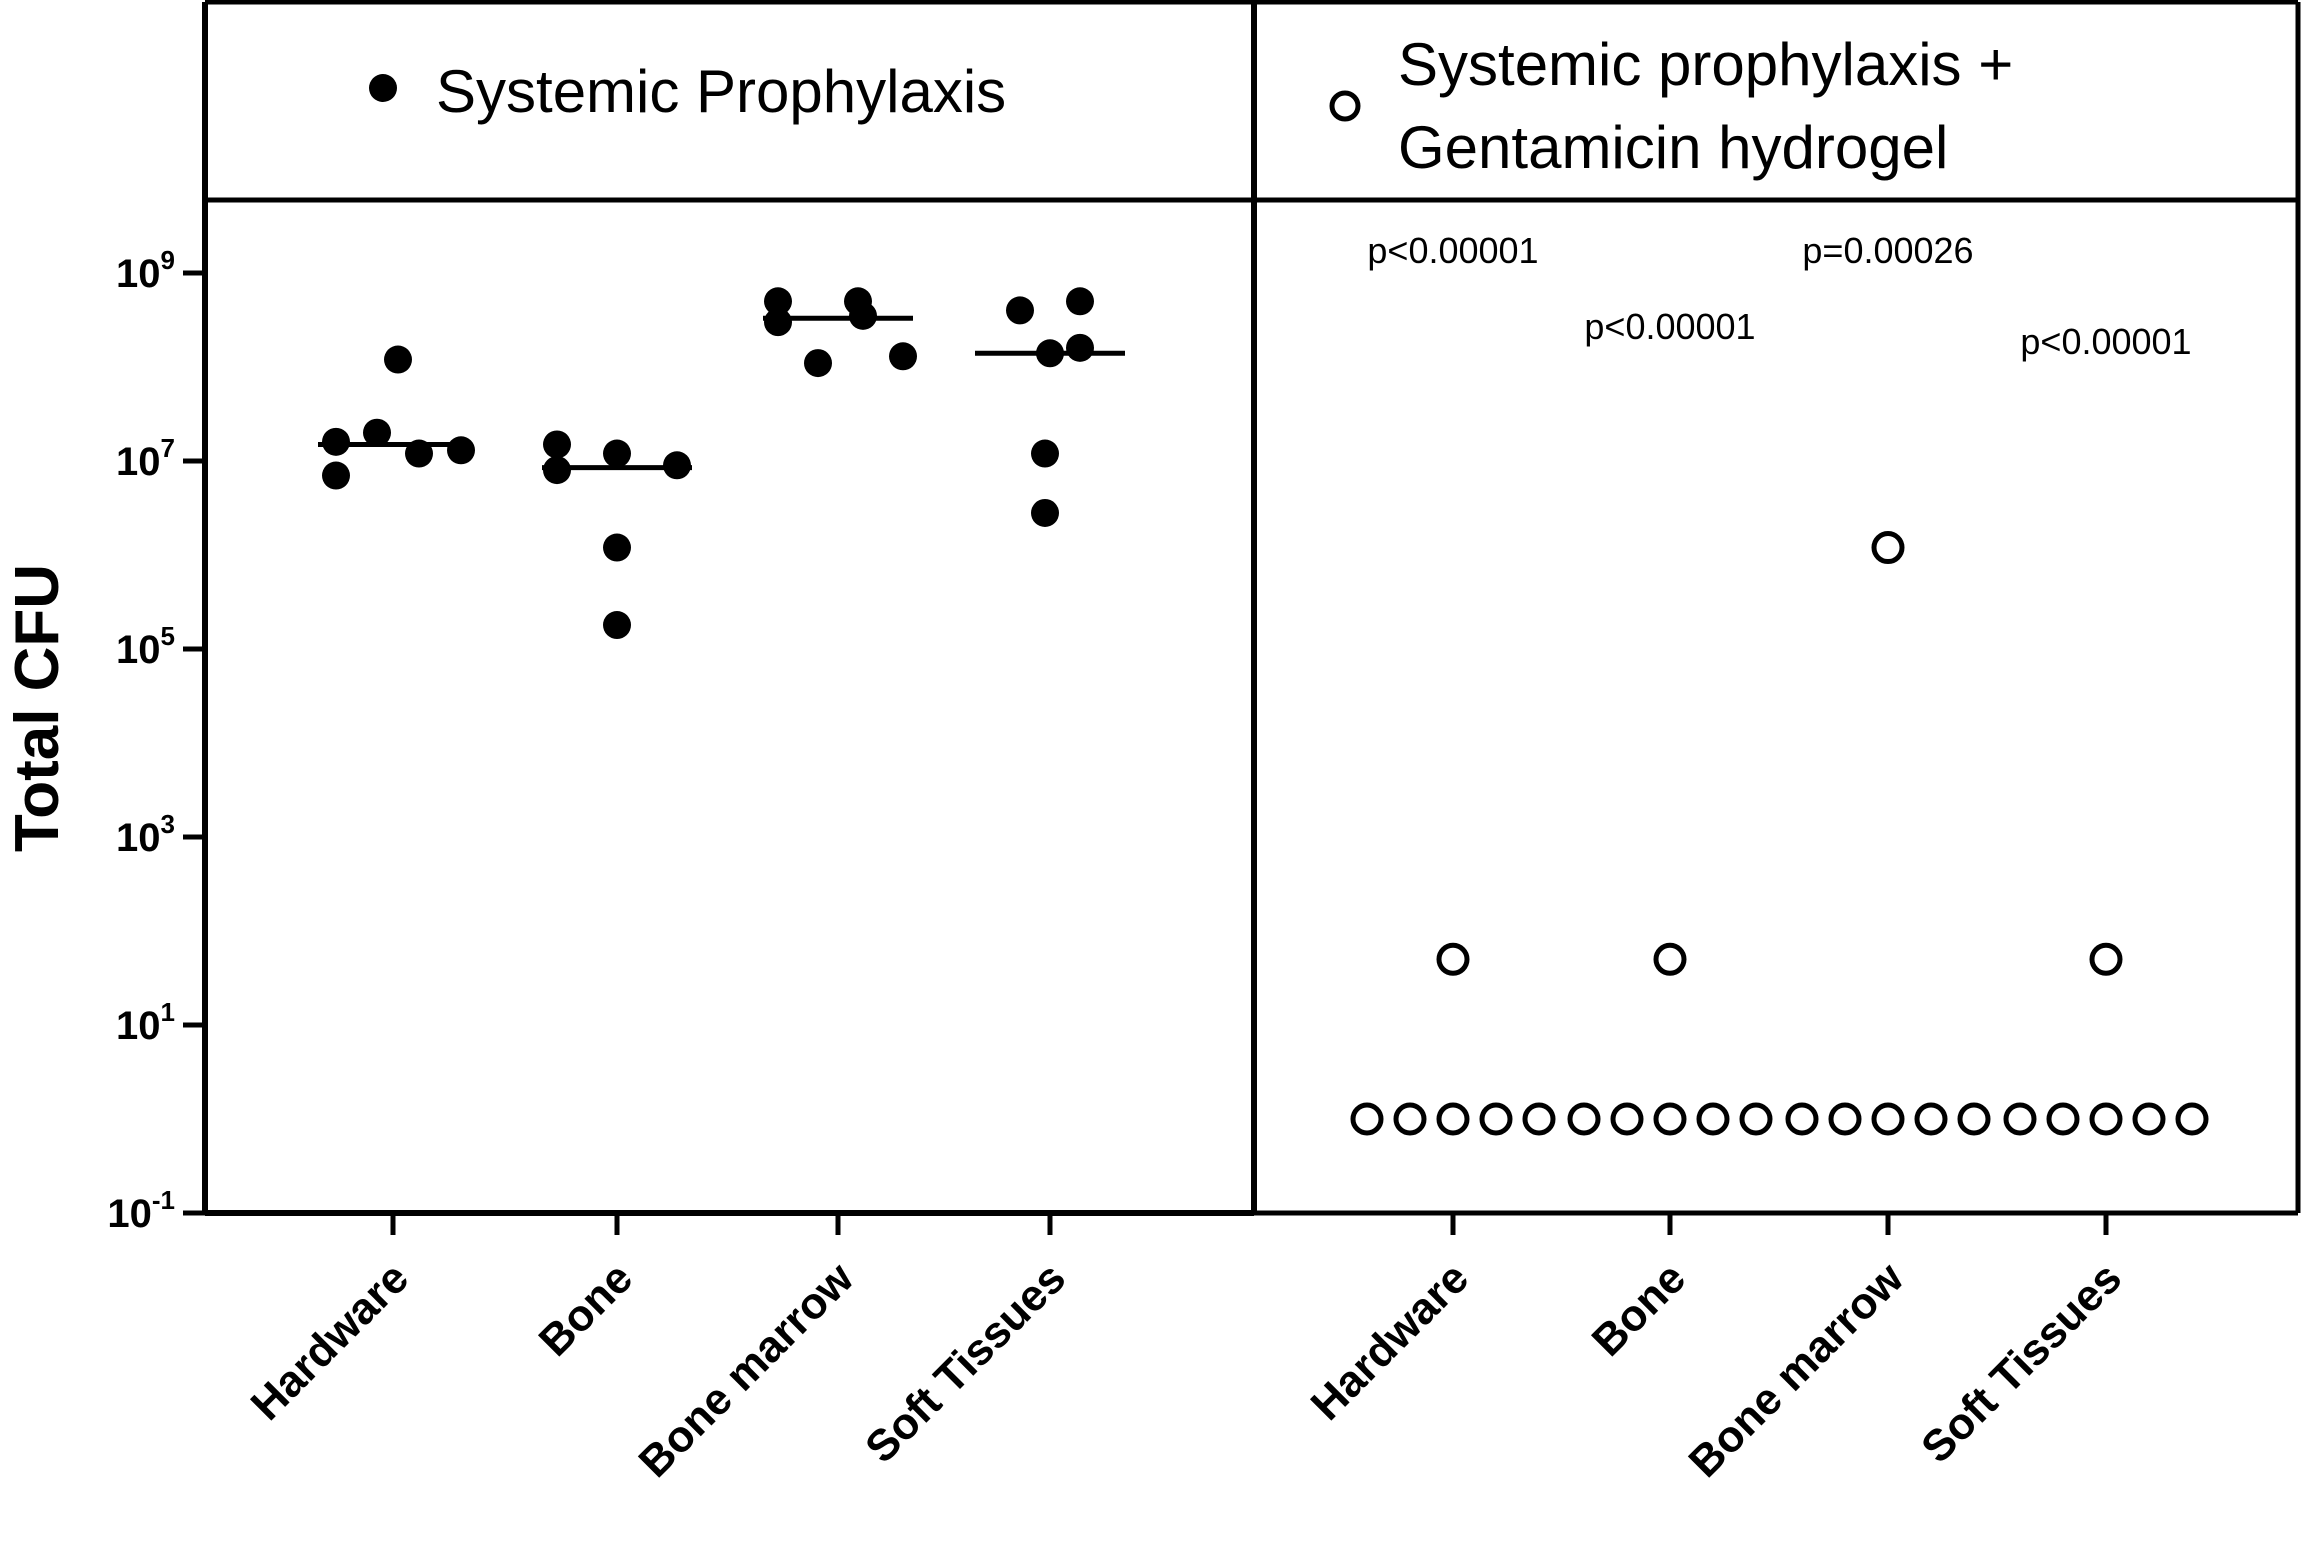  Describe the element at coordinates (383, 88) in the screenshot. I see `legend-marker-filled` at that location.